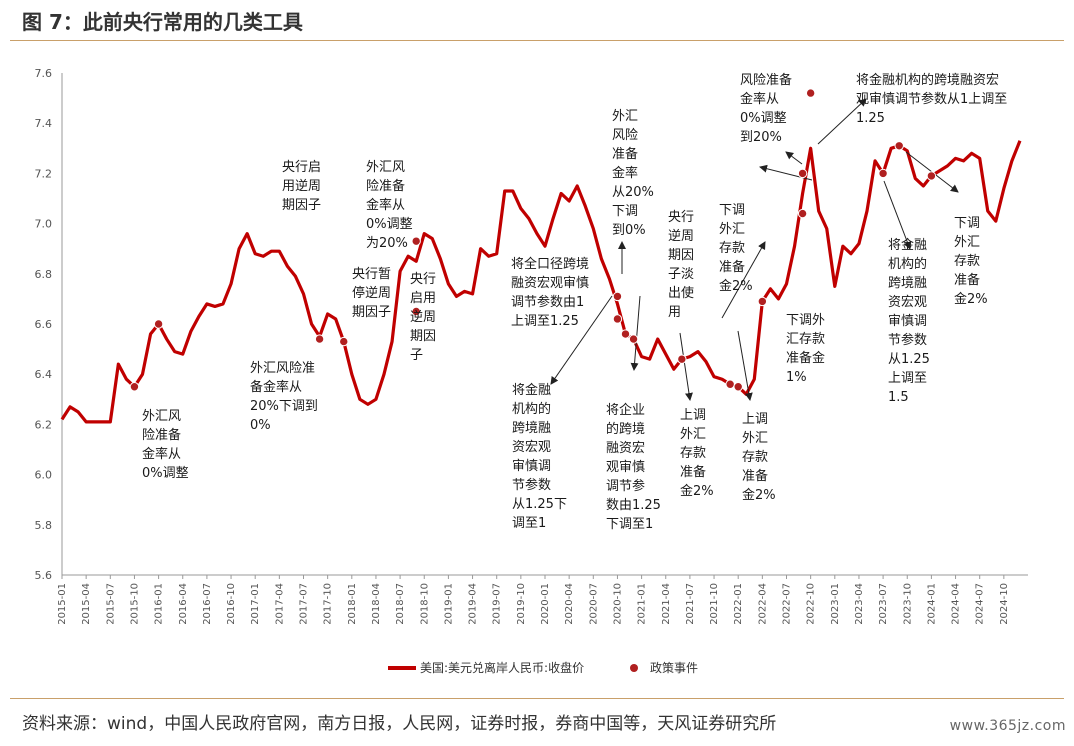 Image resolution: width=1074 pixels, height=746 pixels. I want to click on x-tick-label: 2023-04, so click(859, 604).